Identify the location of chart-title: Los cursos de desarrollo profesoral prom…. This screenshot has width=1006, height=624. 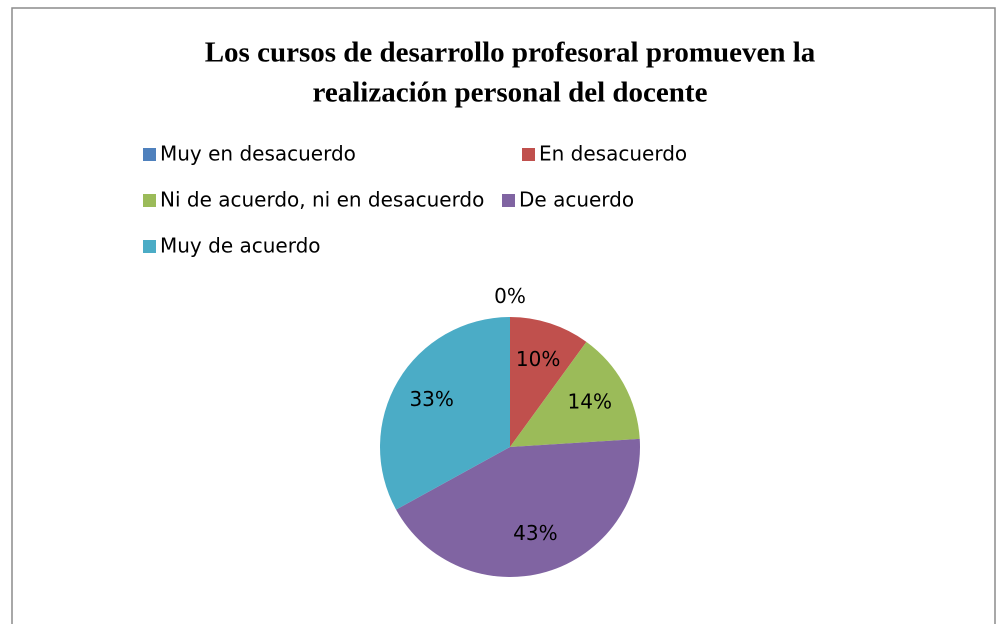
(510, 53).